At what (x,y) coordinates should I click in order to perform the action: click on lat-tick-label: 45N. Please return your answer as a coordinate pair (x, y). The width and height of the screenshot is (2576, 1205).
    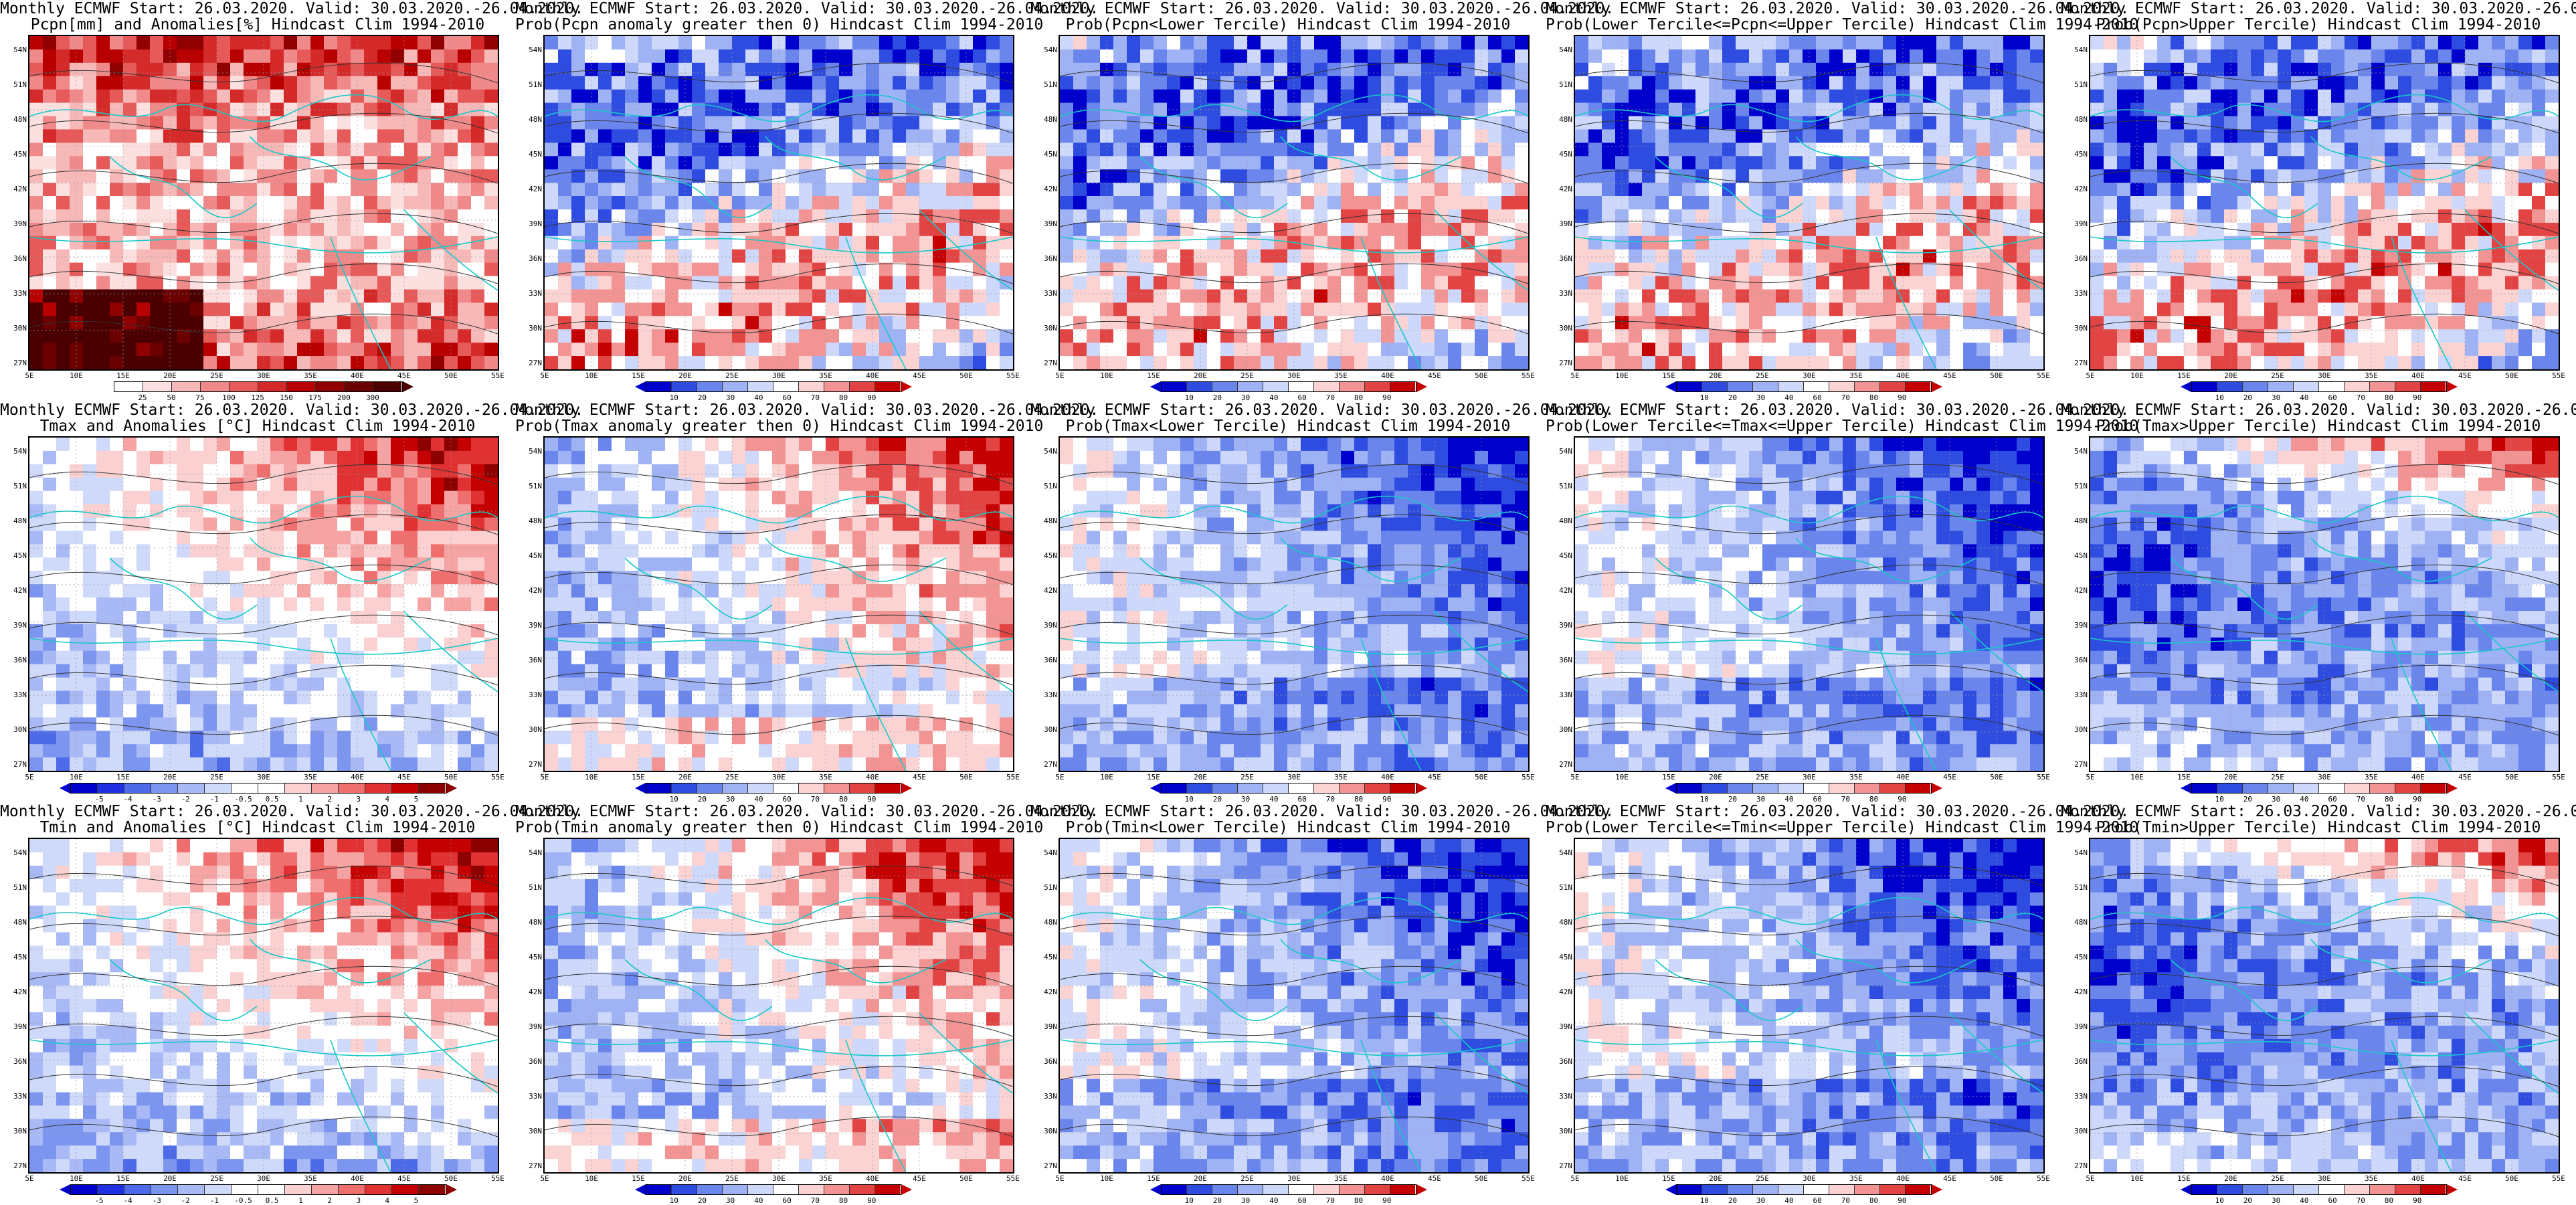
    Looking at the image, I should click on (15, 555).